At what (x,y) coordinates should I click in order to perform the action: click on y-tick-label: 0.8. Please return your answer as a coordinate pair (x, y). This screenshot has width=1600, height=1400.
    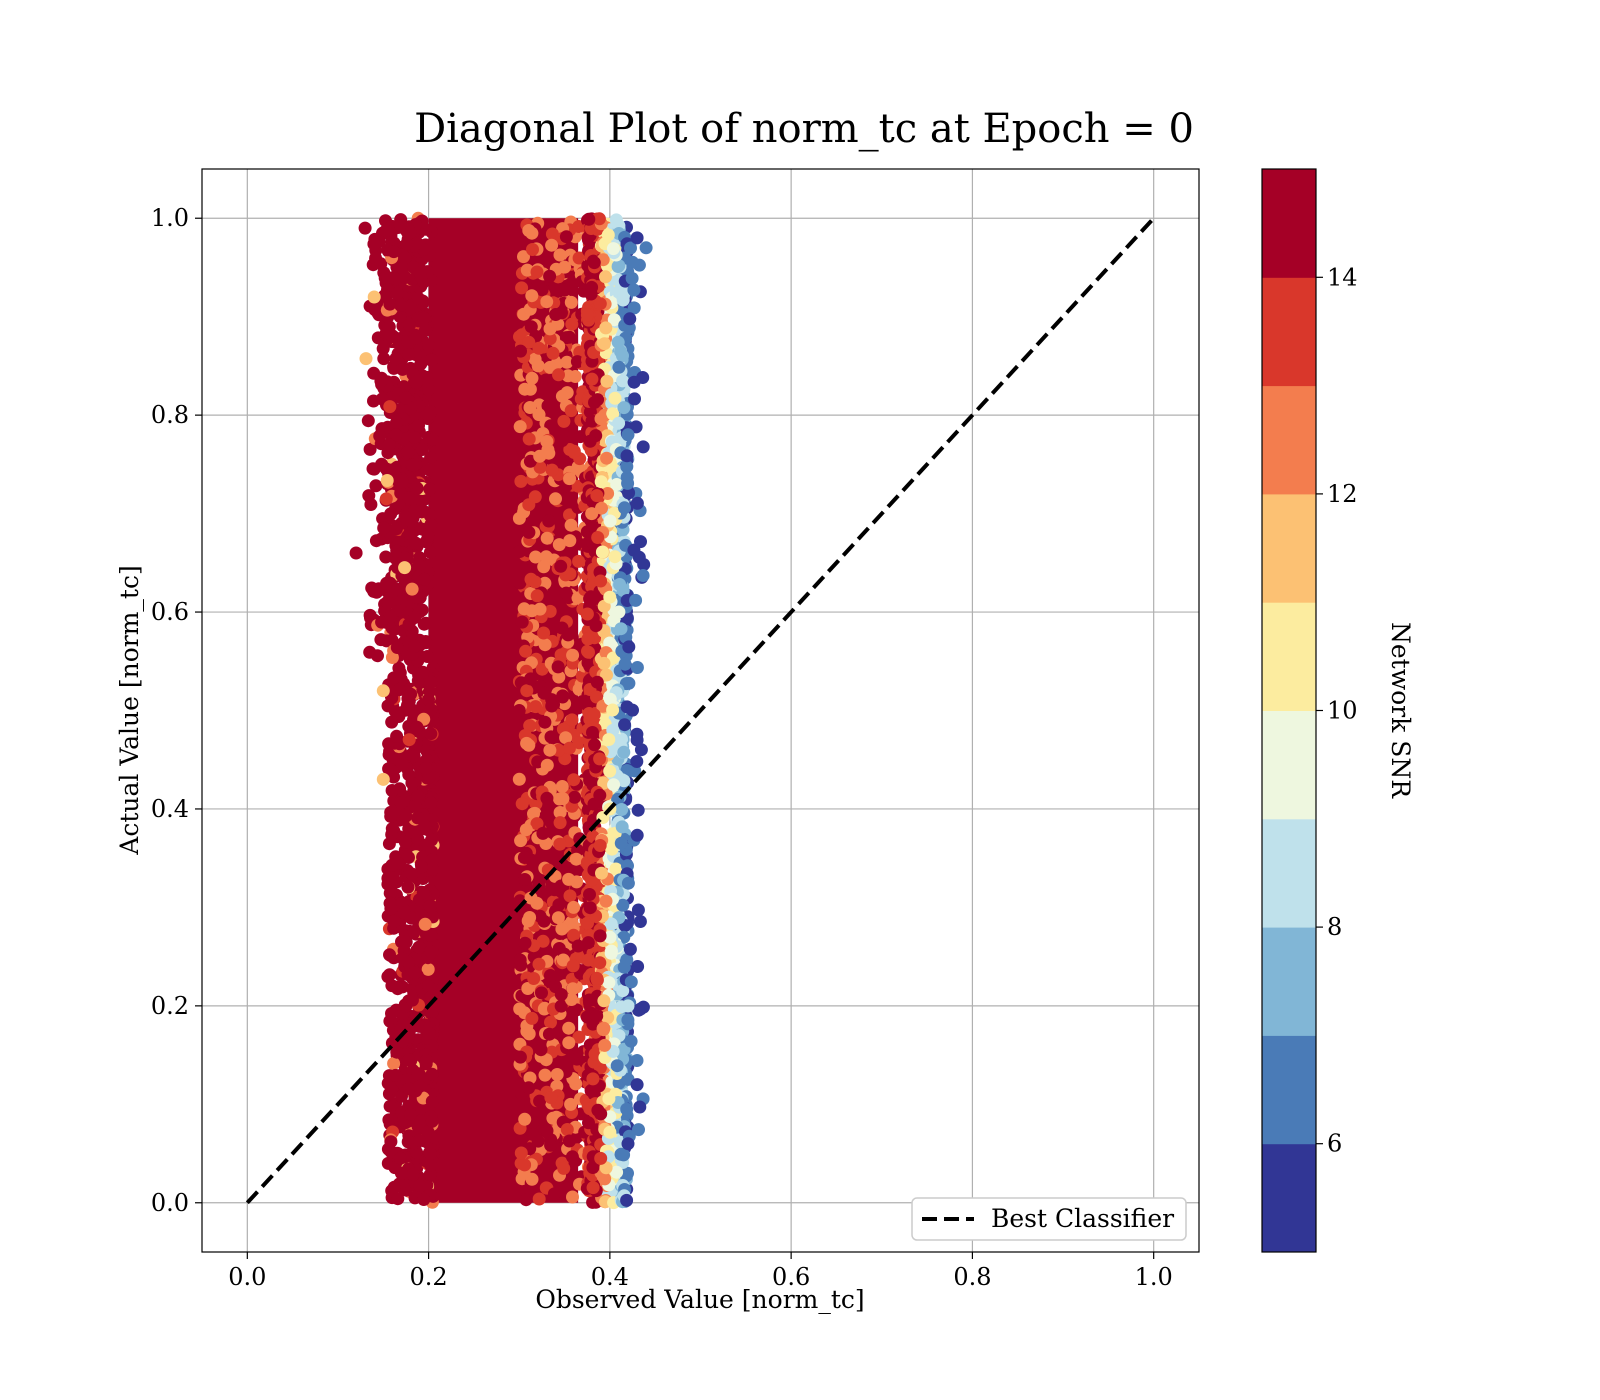
    Looking at the image, I should click on (170, 415).